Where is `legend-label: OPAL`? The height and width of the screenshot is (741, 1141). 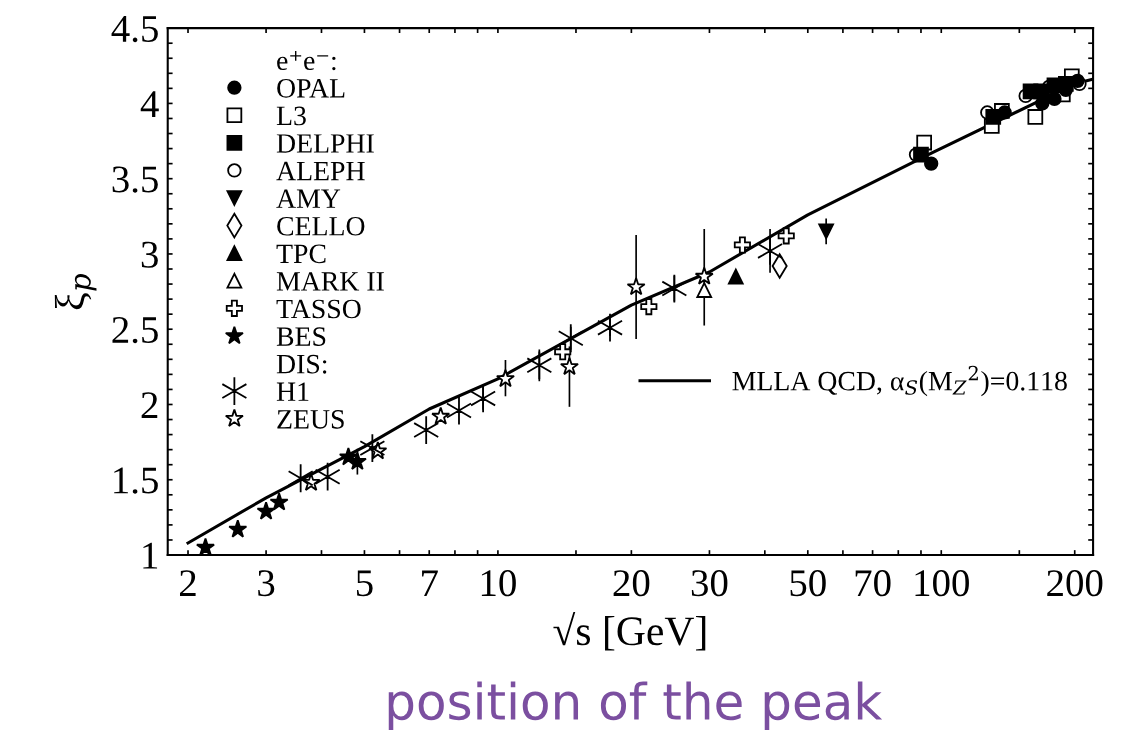
legend-label: OPAL is located at coordinates (311, 88).